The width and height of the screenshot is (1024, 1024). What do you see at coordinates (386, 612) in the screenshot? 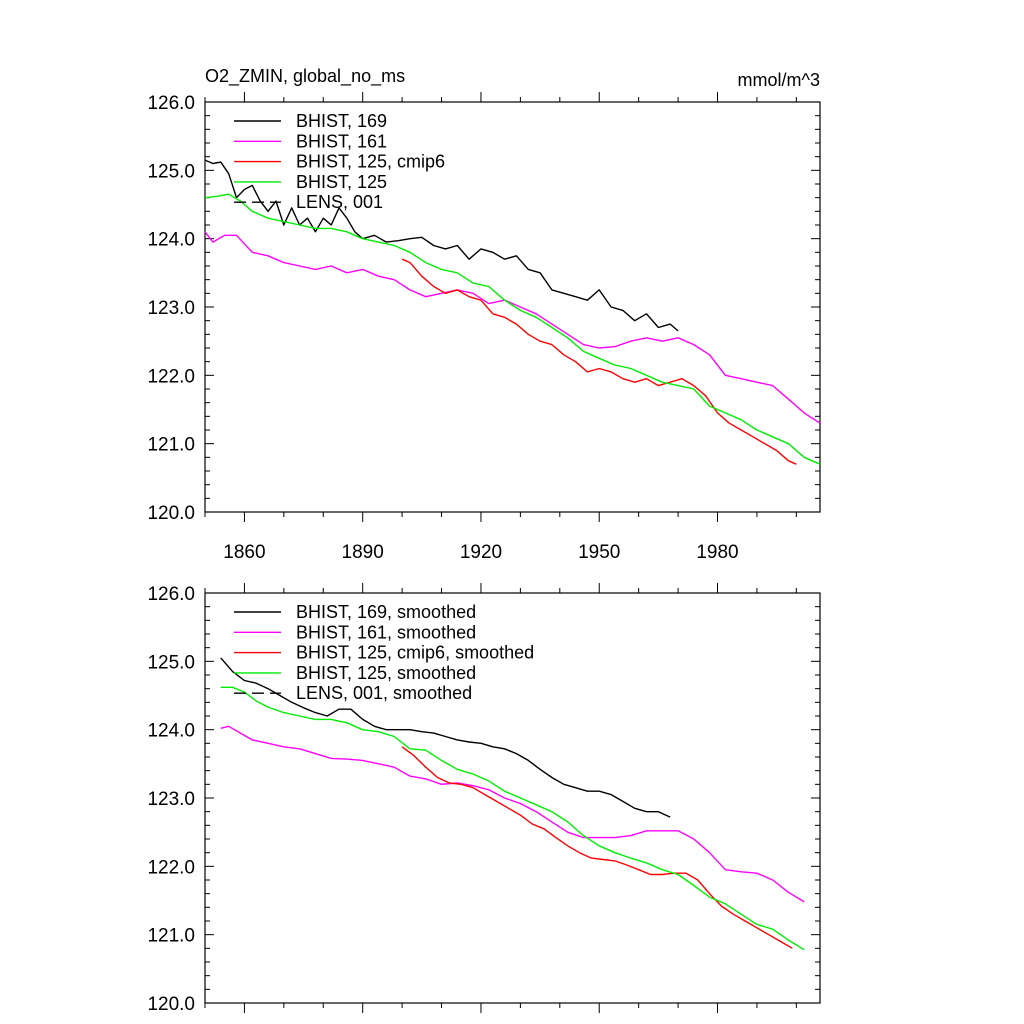
I see `legend-label: BHIST, 169, smoothed` at bounding box center [386, 612].